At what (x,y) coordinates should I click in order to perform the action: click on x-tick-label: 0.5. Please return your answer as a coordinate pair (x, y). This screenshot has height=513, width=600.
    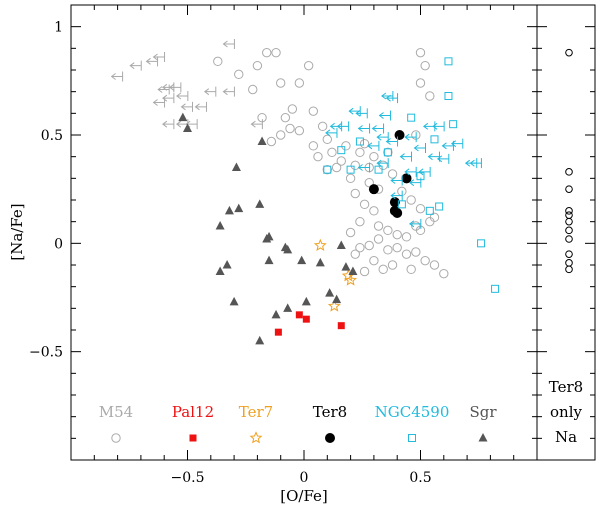
    Looking at the image, I should click on (420, 478).